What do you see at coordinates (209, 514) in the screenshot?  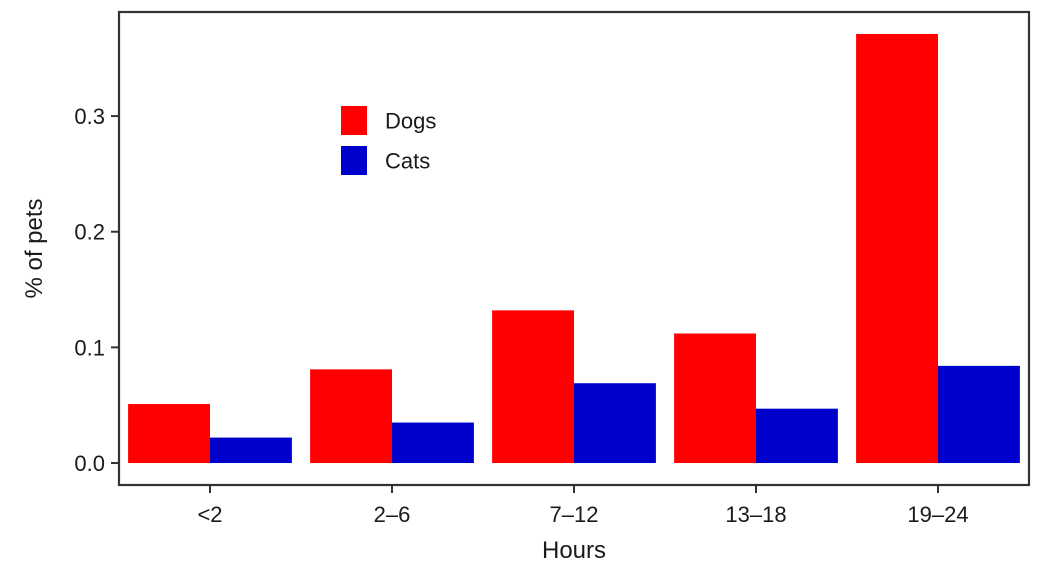 I see `x-tick-label-2: <2` at bounding box center [209, 514].